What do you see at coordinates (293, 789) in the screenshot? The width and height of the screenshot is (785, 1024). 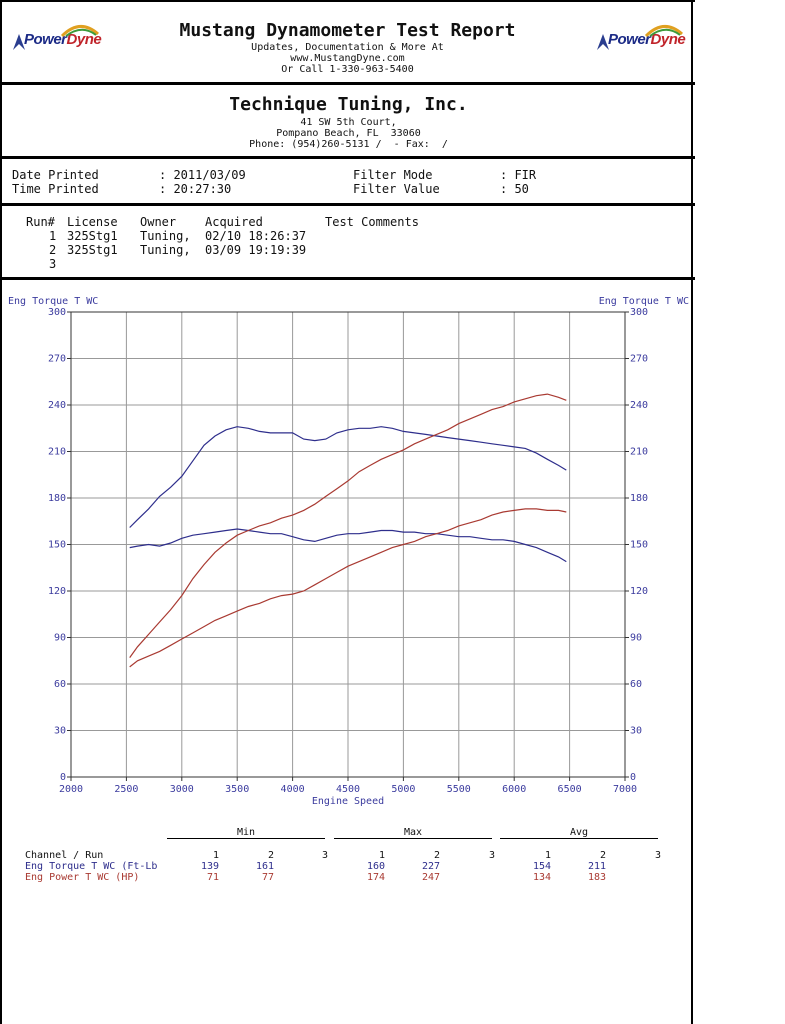 I see `x-tick-label: 4000` at bounding box center [293, 789].